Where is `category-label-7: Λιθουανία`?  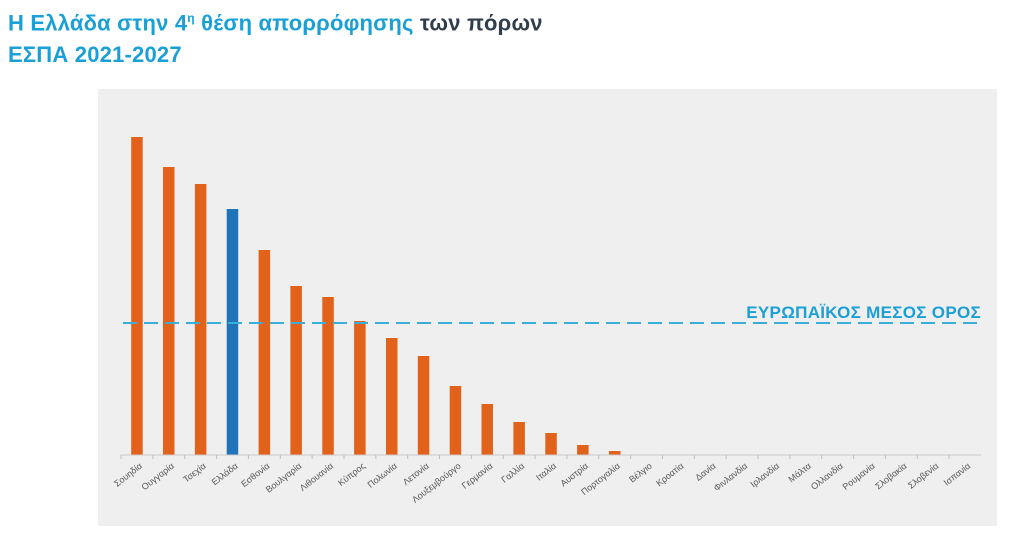 category-label-7: Λιθουανία is located at coordinates (317, 477).